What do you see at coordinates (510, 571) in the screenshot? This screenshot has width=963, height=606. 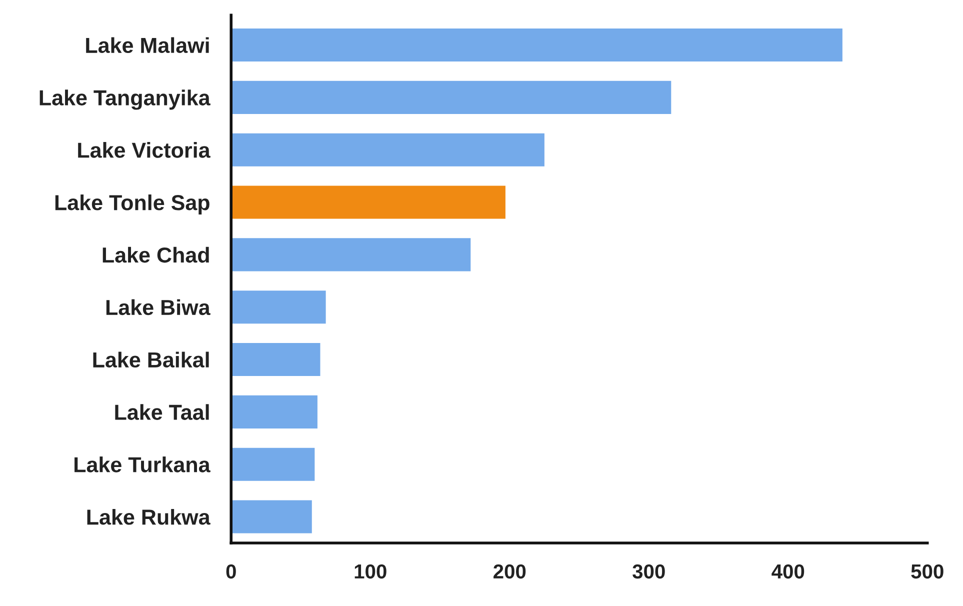 I see `x-tick-label: 200` at bounding box center [510, 571].